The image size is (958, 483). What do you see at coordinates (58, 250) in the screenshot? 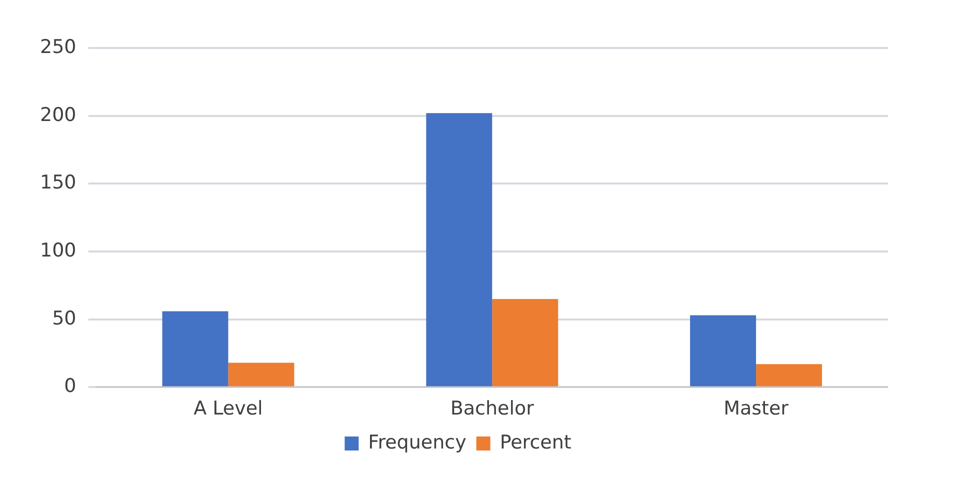
I see `y-tick-label: 100` at bounding box center [58, 250].